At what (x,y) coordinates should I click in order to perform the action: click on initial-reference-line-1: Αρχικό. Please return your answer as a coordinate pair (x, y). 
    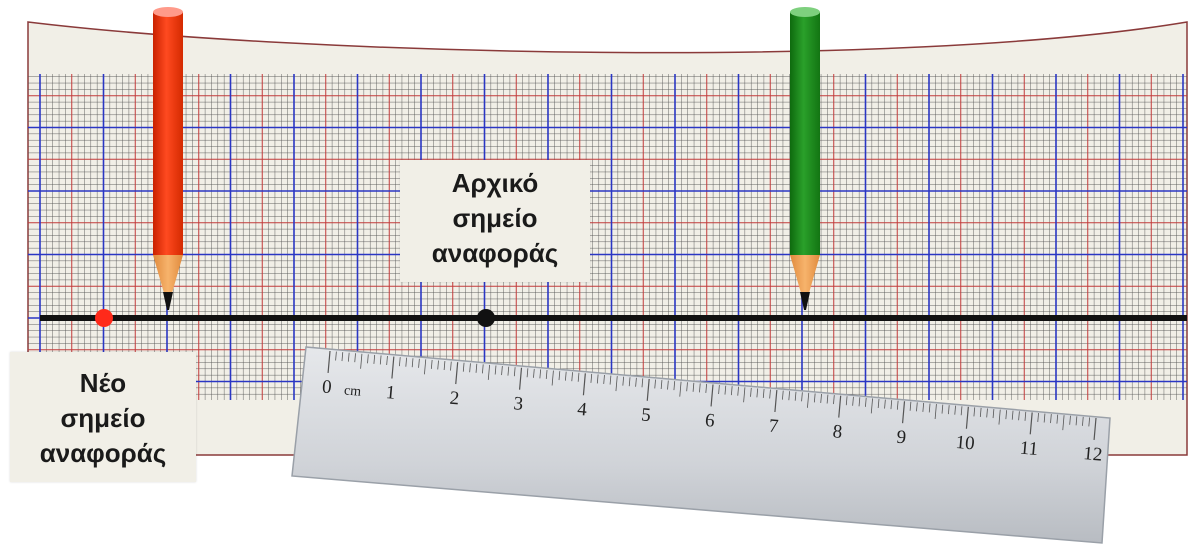
    Looking at the image, I should click on (495, 183).